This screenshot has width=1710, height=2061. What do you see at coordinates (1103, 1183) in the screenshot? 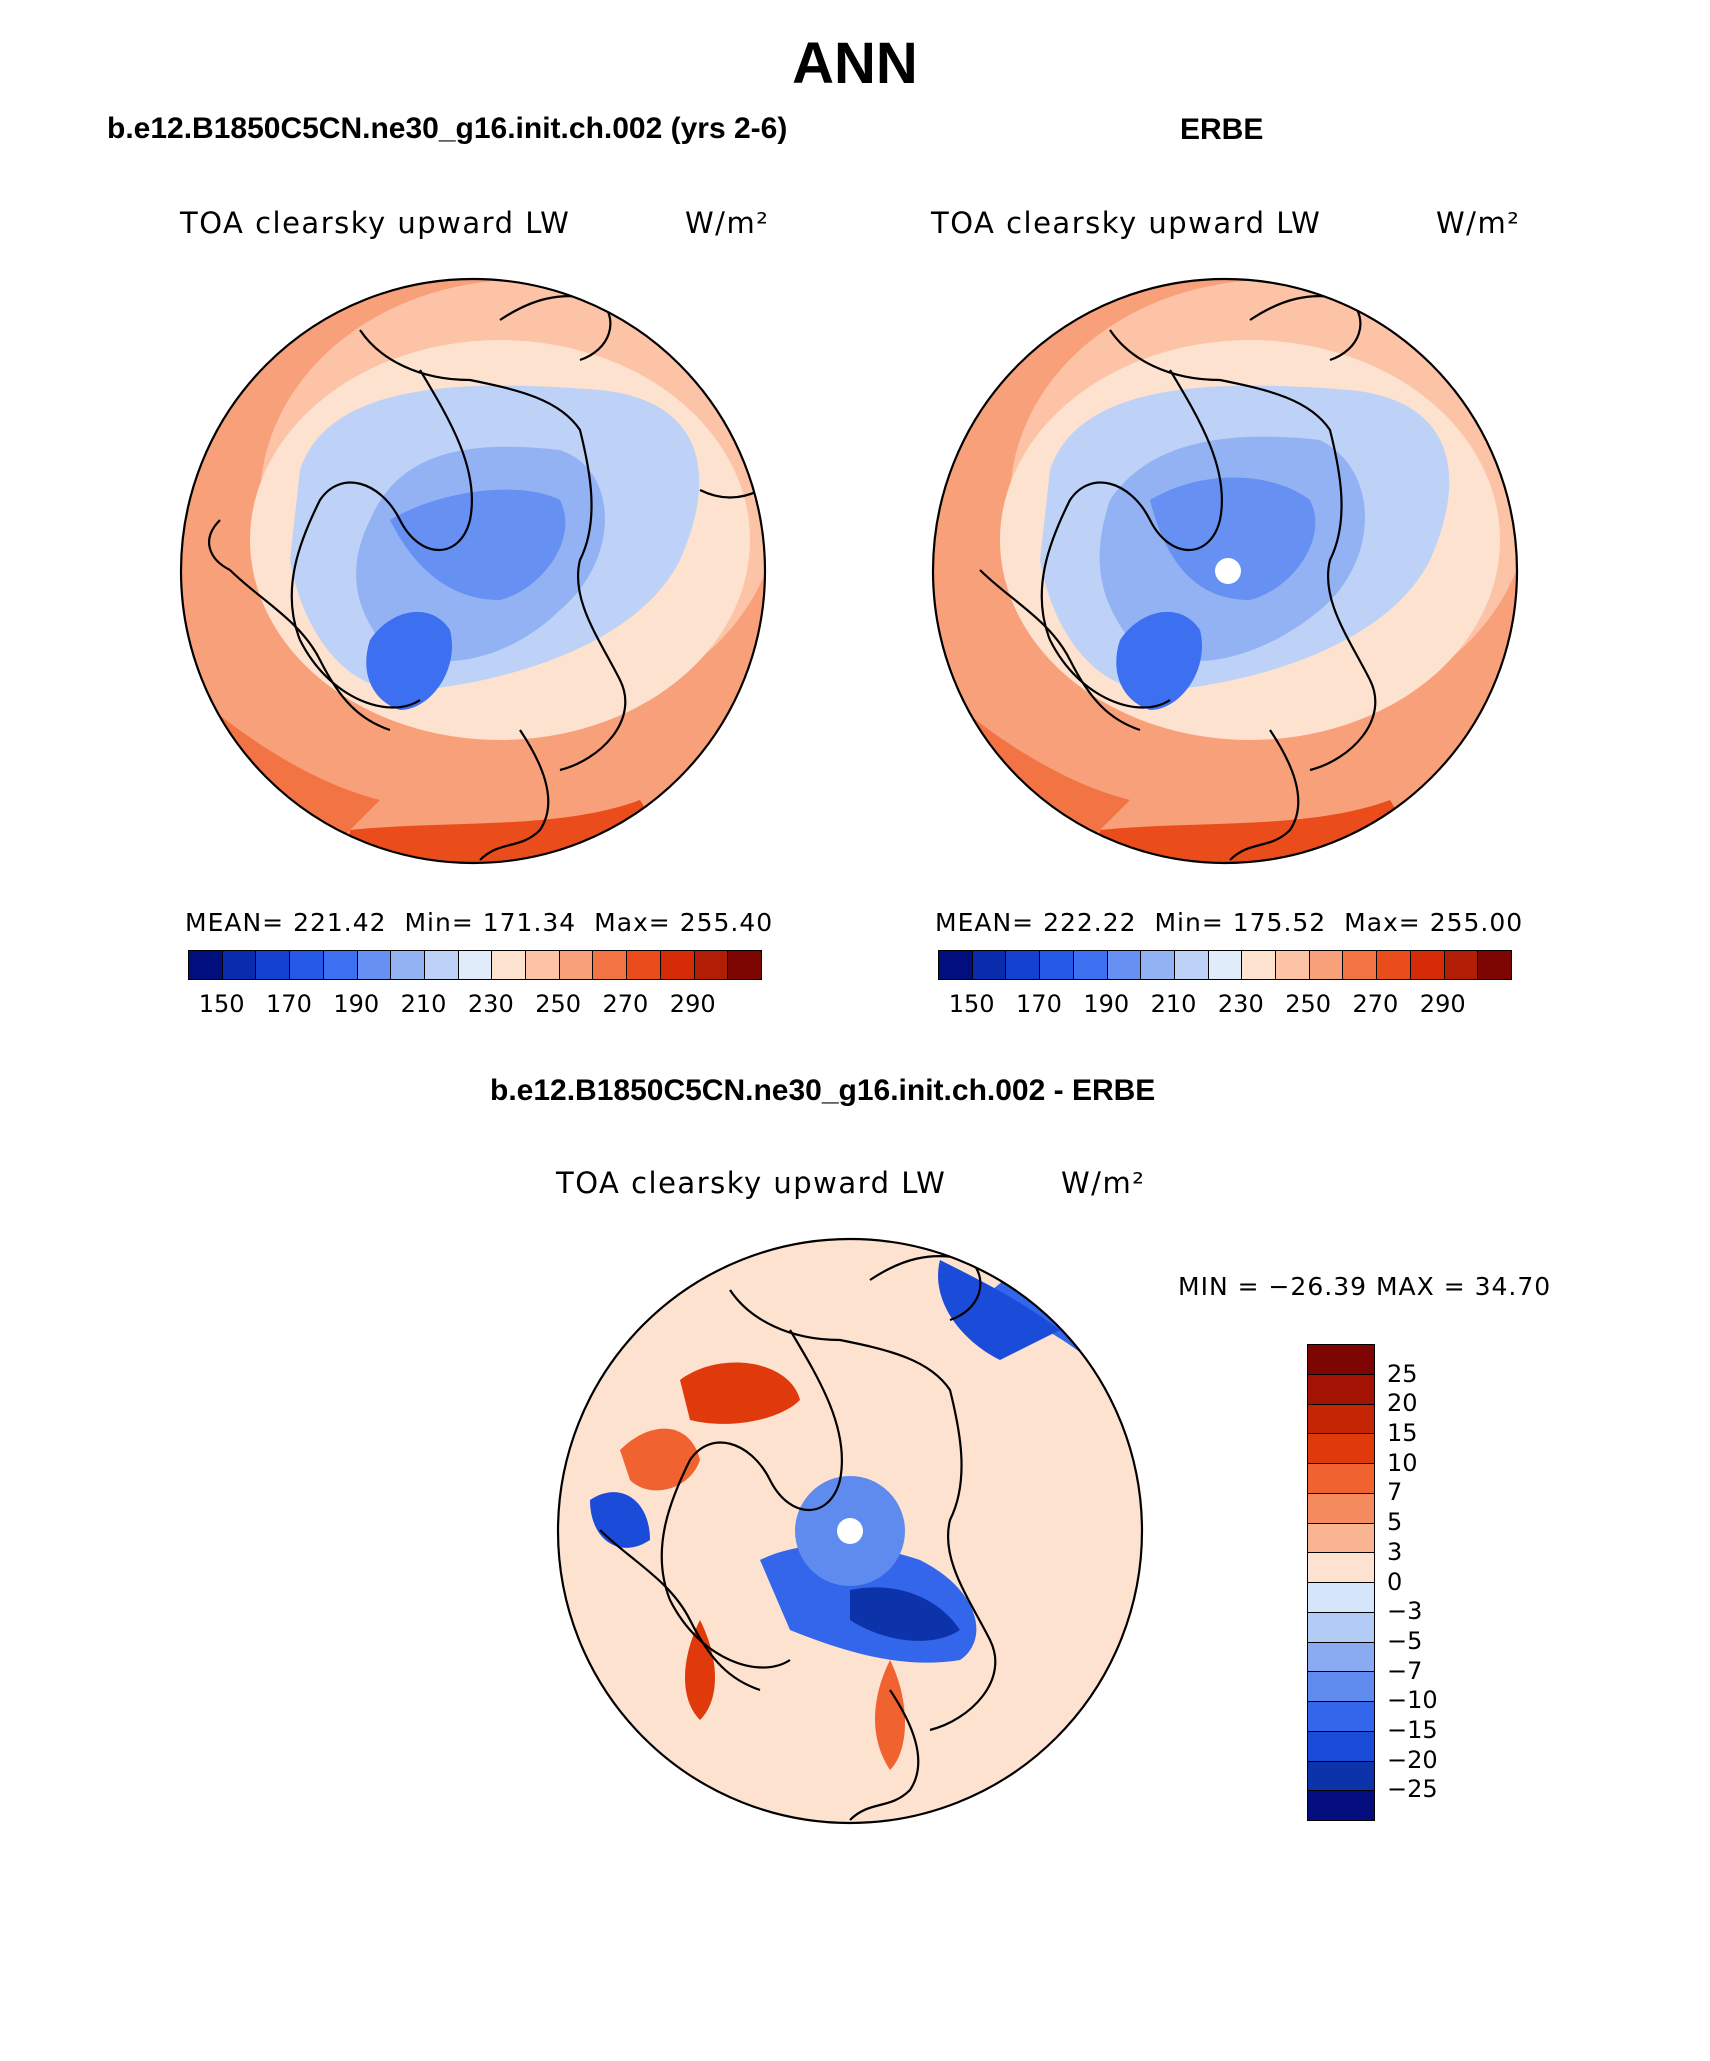
I see `diff-units-label: W/m²` at bounding box center [1103, 1183].